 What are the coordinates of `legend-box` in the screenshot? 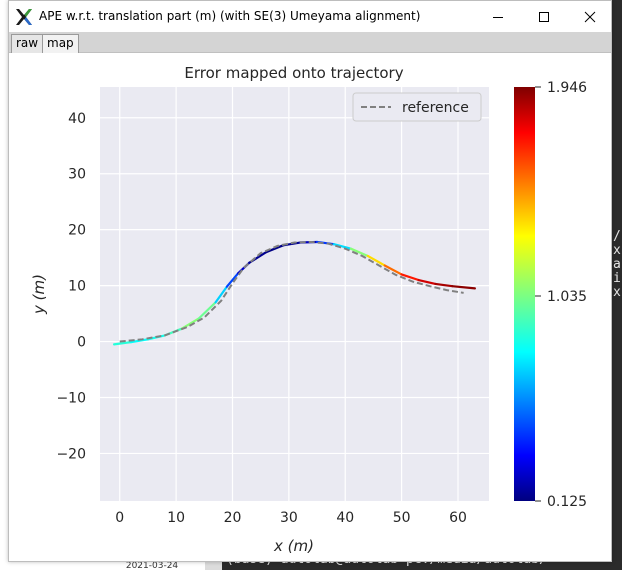 It's located at (417, 107).